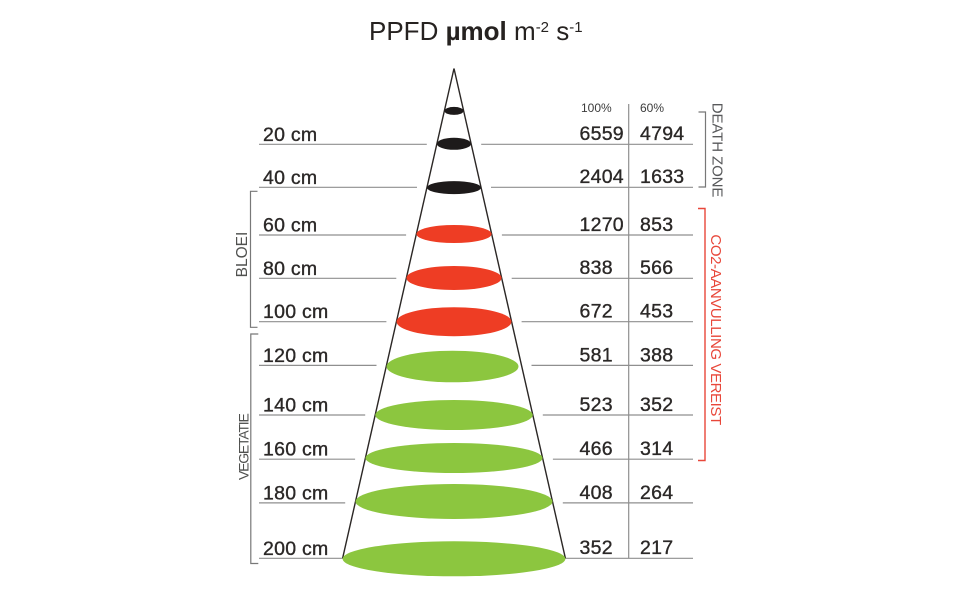 The width and height of the screenshot is (960, 600). Describe the element at coordinates (596, 493) in the screenshot. I see `svg-text: 408` at that location.